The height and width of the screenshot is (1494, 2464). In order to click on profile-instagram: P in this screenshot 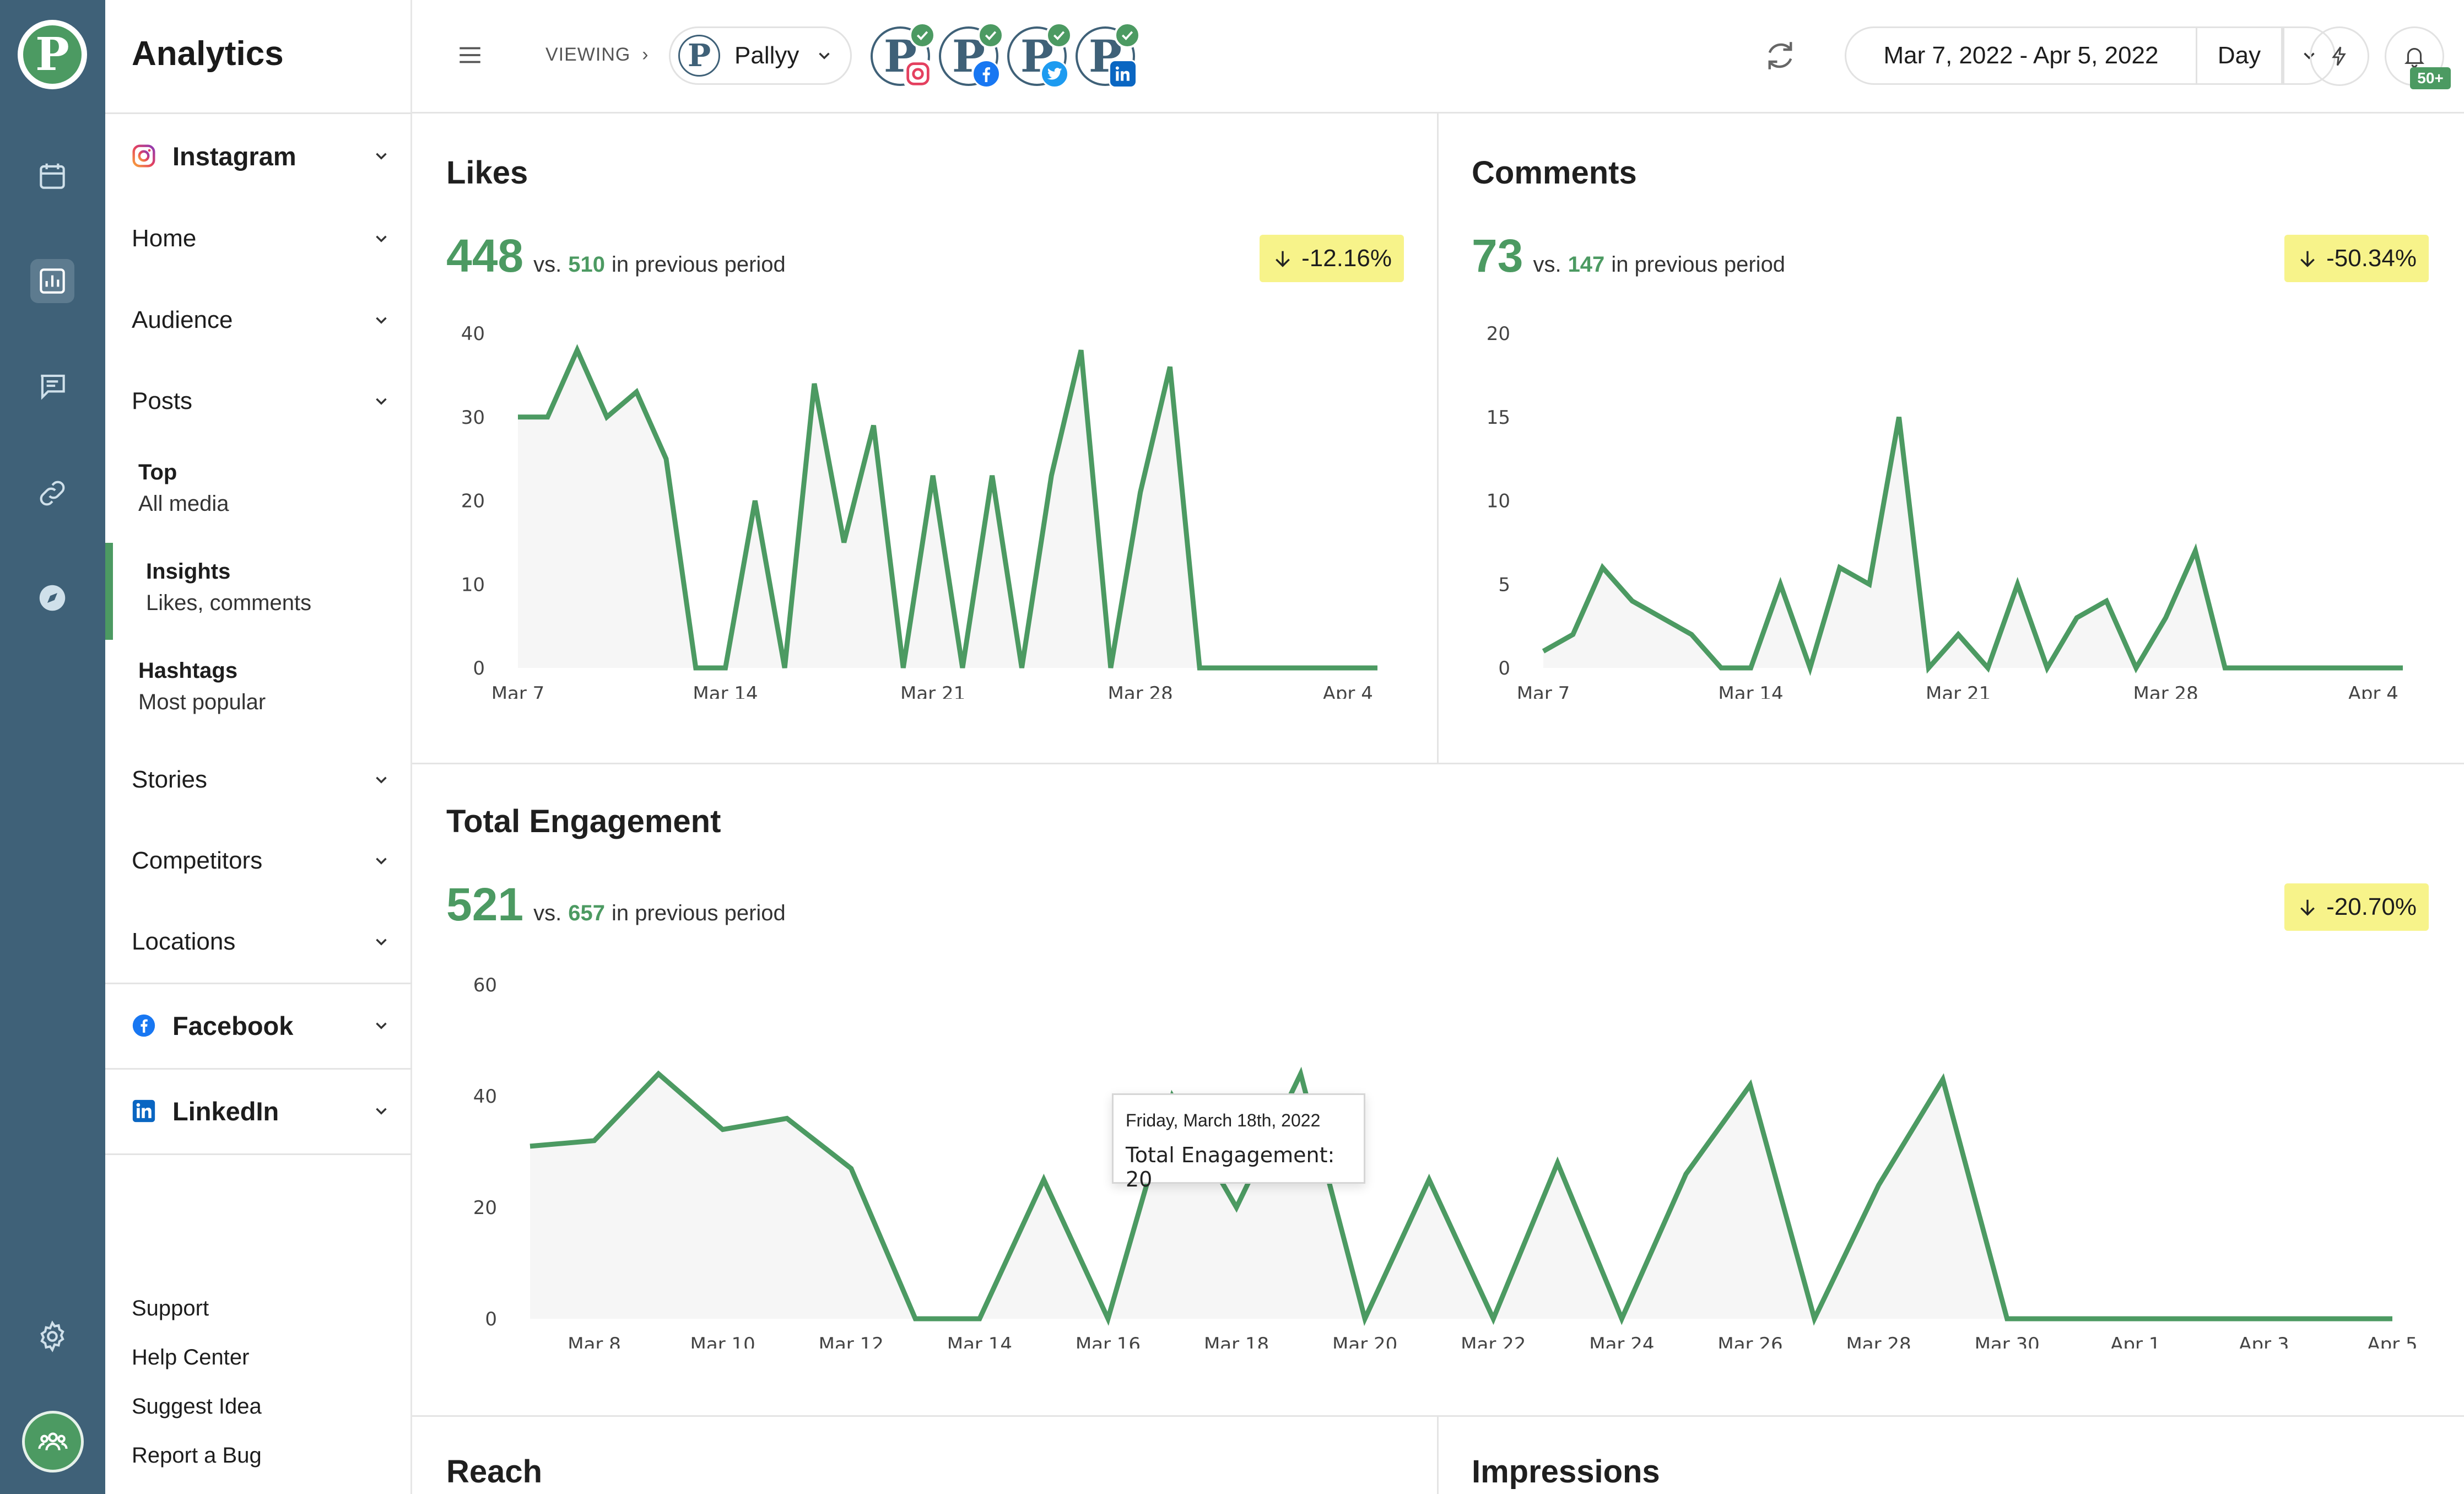, I will do `click(903, 55)`.